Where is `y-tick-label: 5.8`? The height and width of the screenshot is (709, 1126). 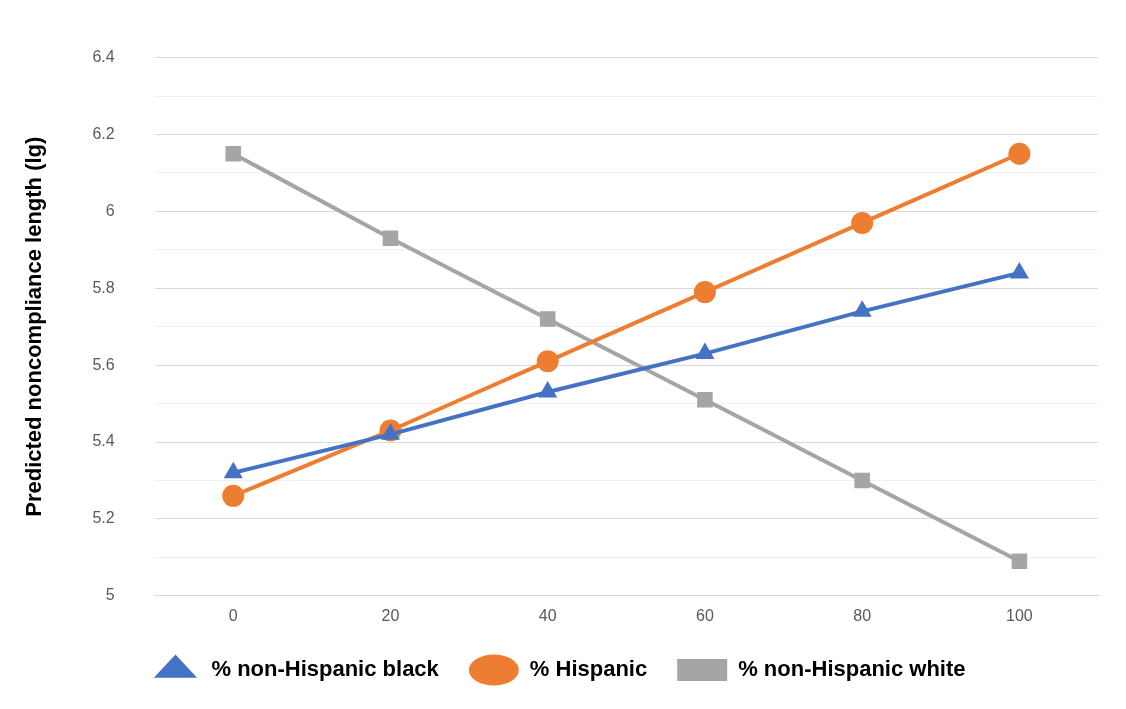
y-tick-label: 5.8 is located at coordinates (103, 287).